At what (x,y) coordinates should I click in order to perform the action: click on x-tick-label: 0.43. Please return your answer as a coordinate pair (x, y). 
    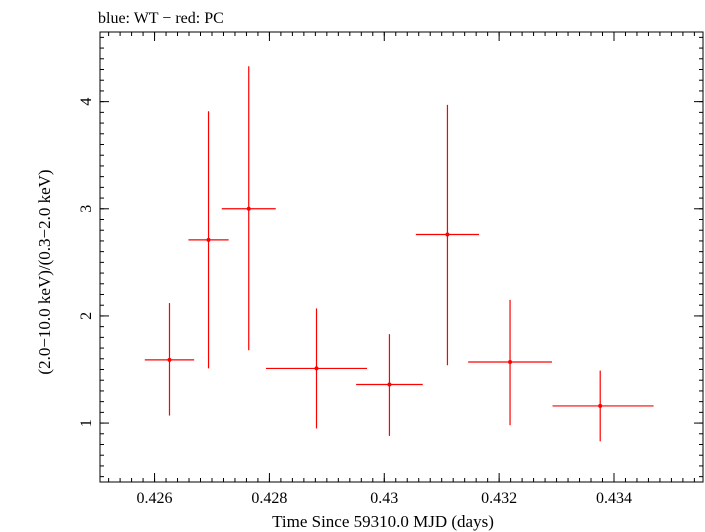
    Looking at the image, I should click on (384, 498).